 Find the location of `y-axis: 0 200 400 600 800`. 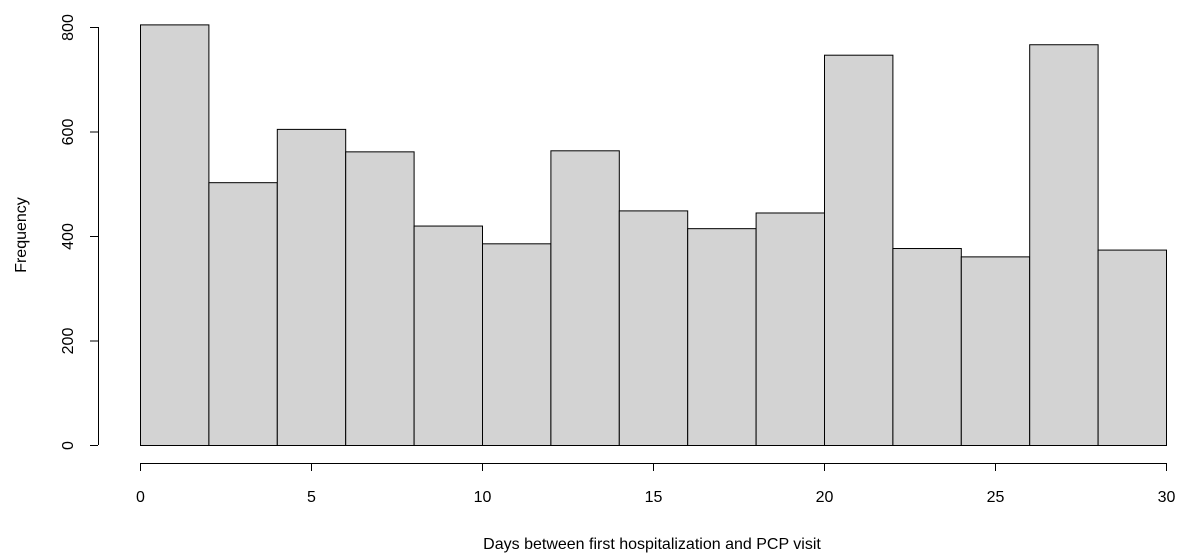

y-axis: 0 200 400 600 800 is located at coordinates (79, 232).